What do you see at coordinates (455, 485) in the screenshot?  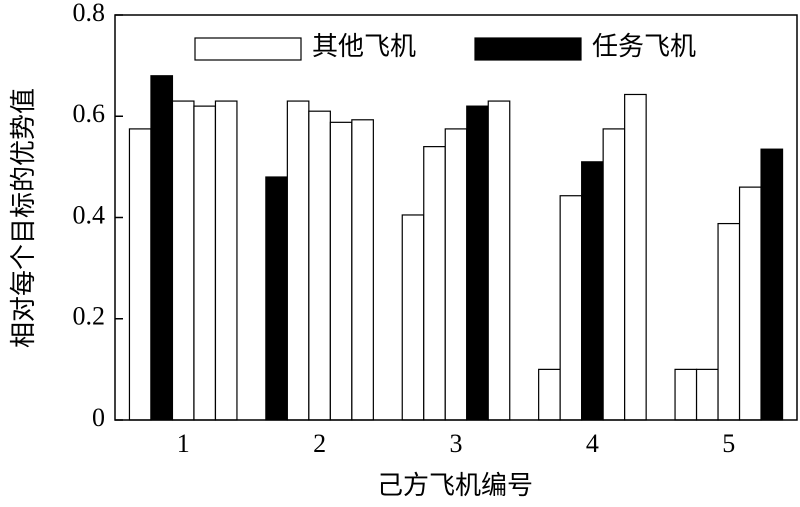 I see `x-axis-label: 己方飞机编号` at bounding box center [455, 485].